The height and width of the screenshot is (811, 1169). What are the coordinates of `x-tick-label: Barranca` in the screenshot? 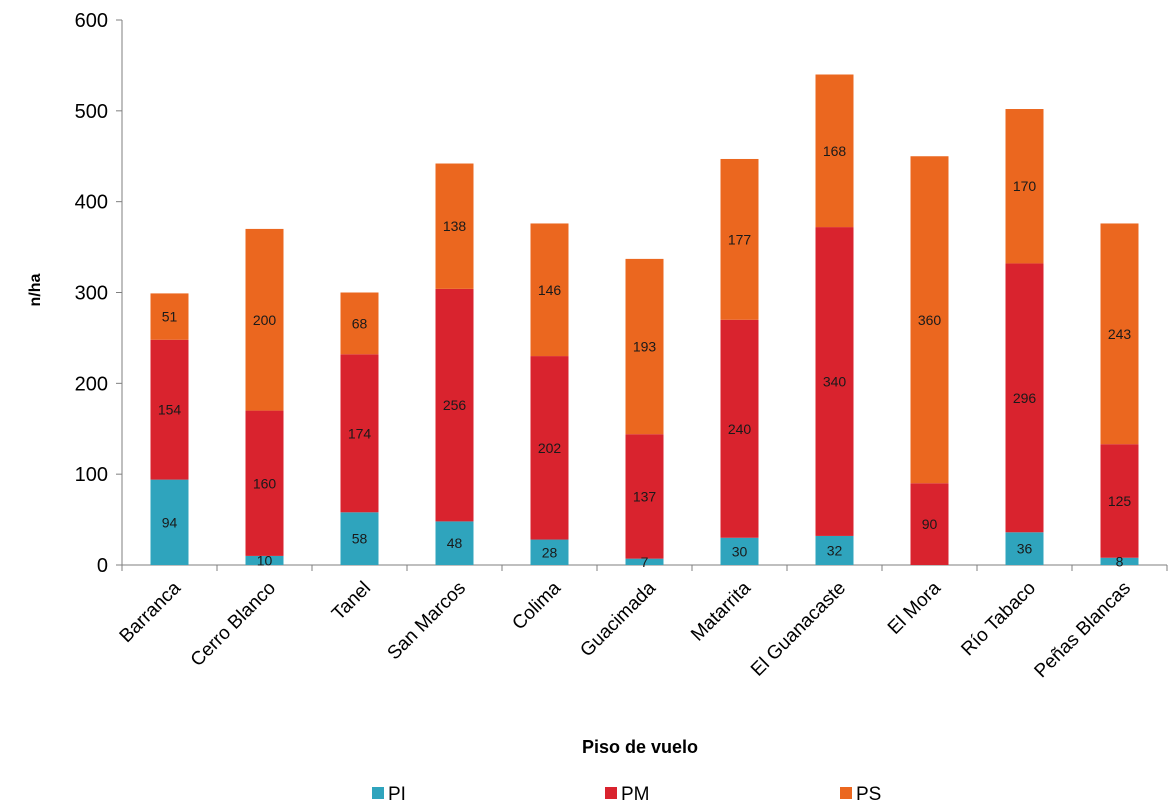 It's located at (151, 612).